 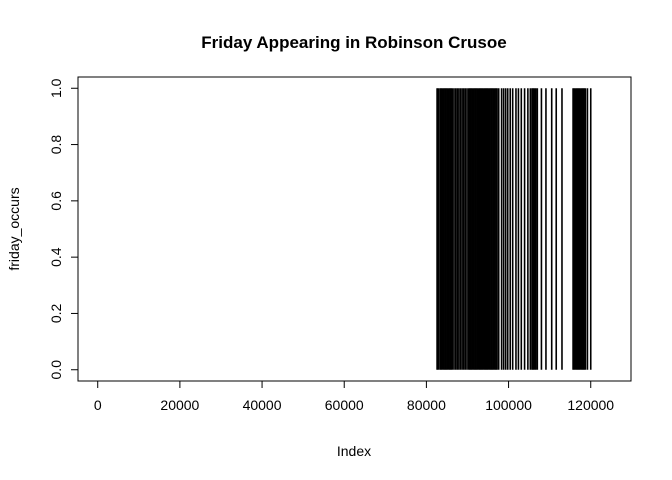 What do you see at coordinates (14, 228) in the screenshot?
I see `y-axis-label: friday_occurs` at bounding box center [14, 228].